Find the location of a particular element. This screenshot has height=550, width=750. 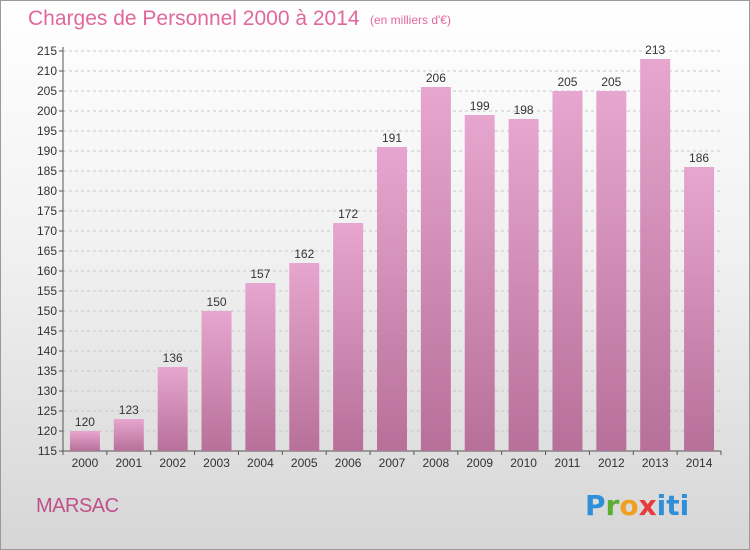

y-tick-label: 200 is located at coordinates (47, 111).